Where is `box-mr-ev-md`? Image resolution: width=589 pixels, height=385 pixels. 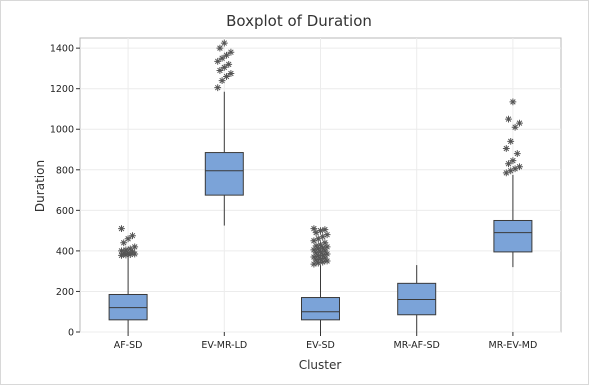
box-mr-ev-md is located at coordinates (513, 183).